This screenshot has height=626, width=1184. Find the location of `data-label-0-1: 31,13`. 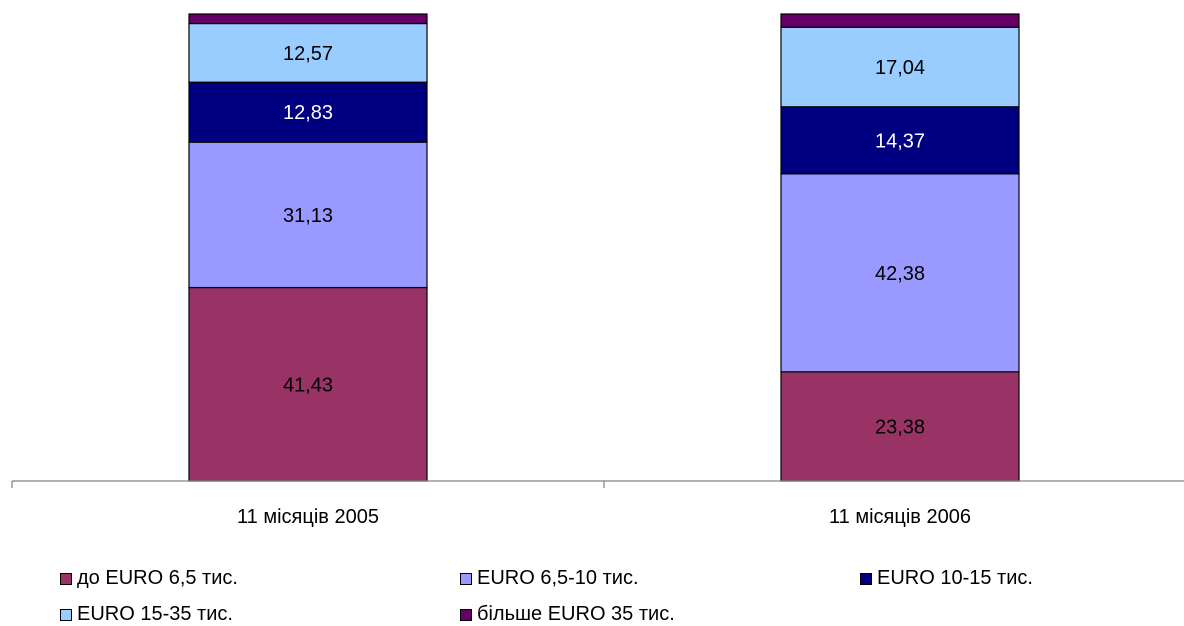

data-label-0-1: 31,13 is located at coordinates (308, 216).